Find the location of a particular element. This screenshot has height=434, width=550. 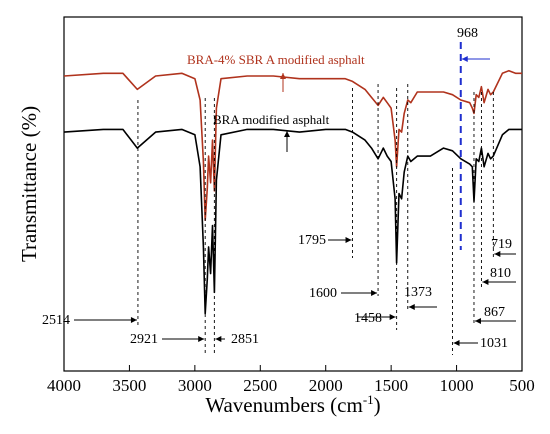

peak-label-1458: 1458 is located at coordinates (368, 318).